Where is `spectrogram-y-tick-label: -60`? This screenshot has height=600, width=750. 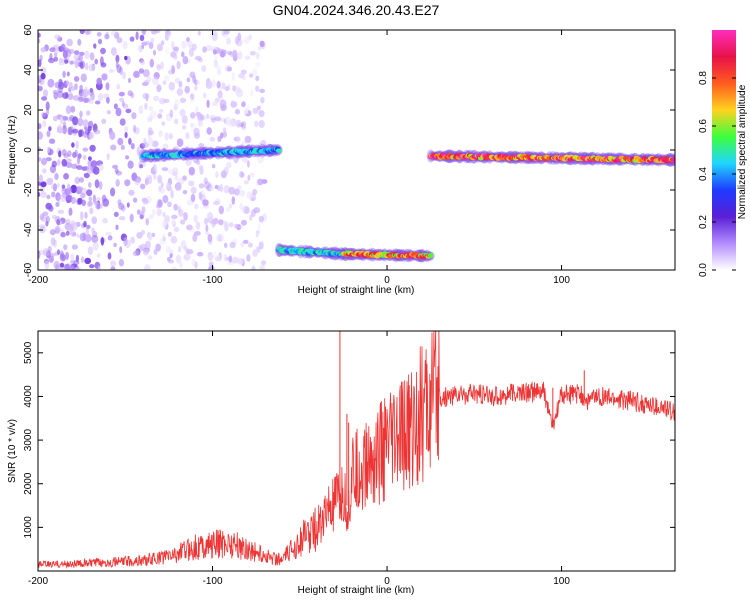 spectrogram-y-tick-label: -60 is located at coordinates (28, 269).